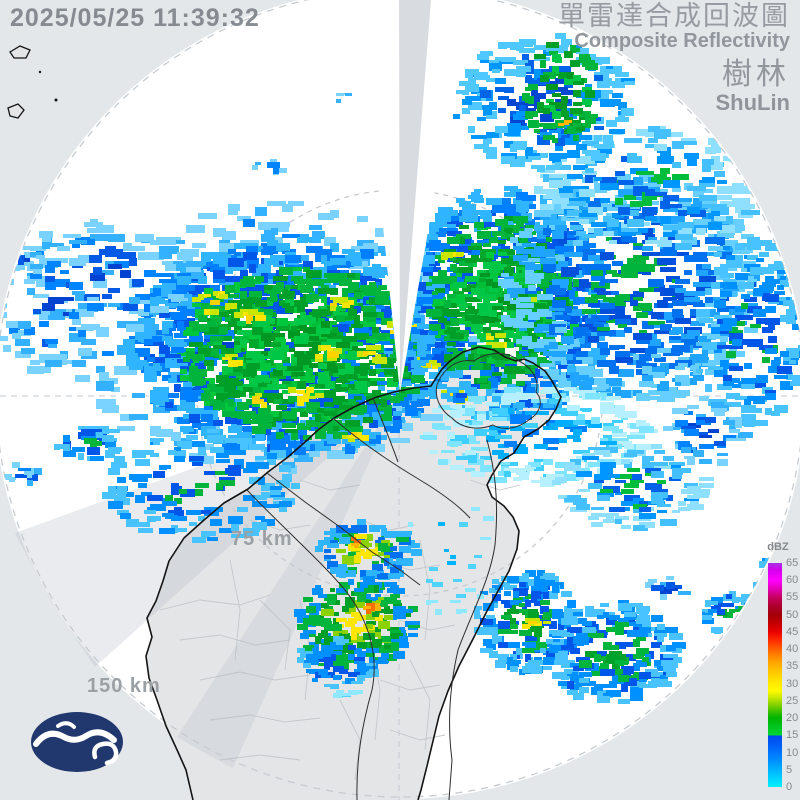 Image resolution: width=800 pixels, height=800 pixels. What do you see at coordinates (674, 16) in the screenshot?
I see `product-title-zh: 單雷達合成回波圖` at bounding box center [674, 16].